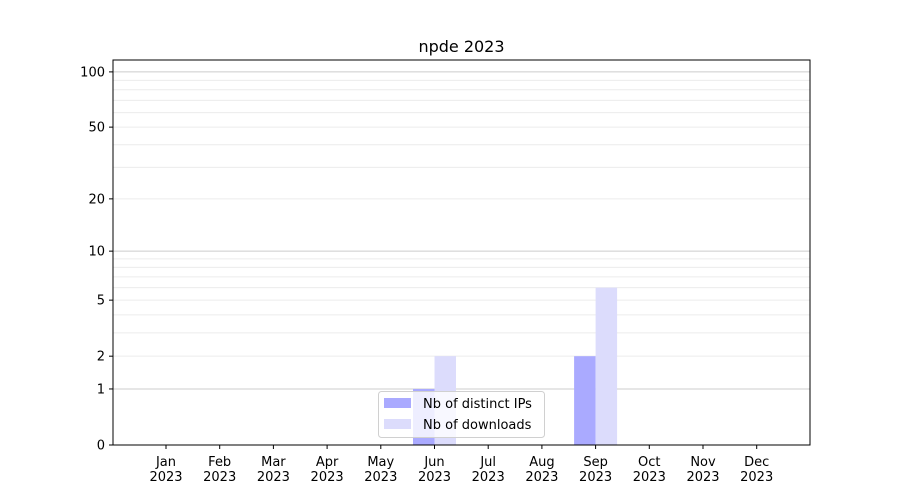 This screenshot has width=900, height=504. What do you see at coordinates (101, 389) in the screenshot?
I see `y-tick-label: 1` at bounding box center [101, 389].